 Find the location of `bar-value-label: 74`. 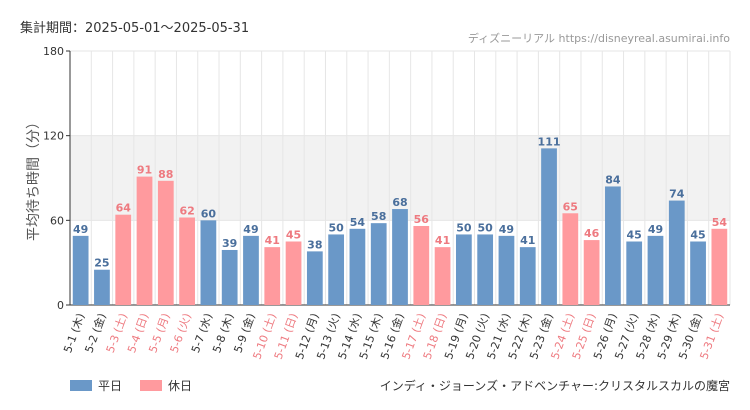

bar-value-label: 74 is located at coordinates (677, 194).